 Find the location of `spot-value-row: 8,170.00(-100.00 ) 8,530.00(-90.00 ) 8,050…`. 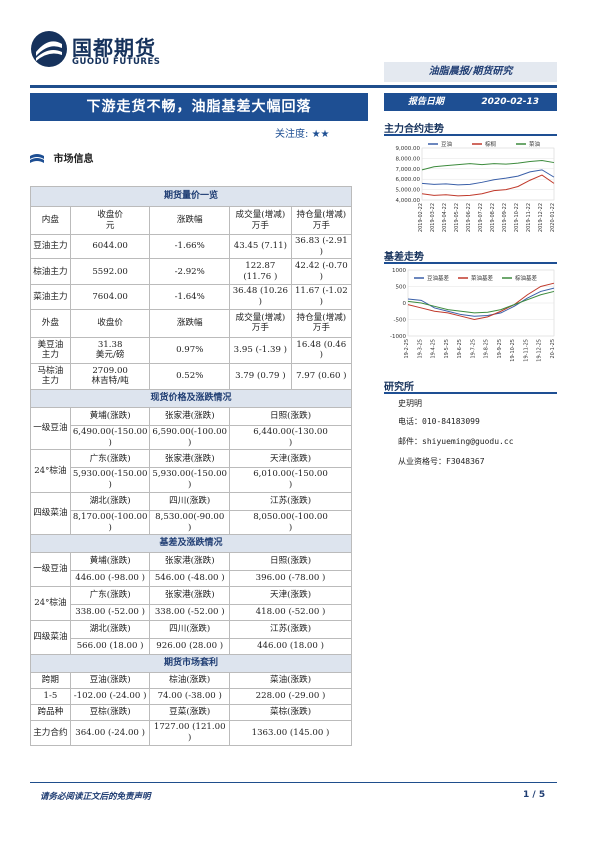

spot-value-row: 8,170.00(-100.00 ) 8,530.00(-90.00 ) 8,050… is located at coordinates (191, 522).